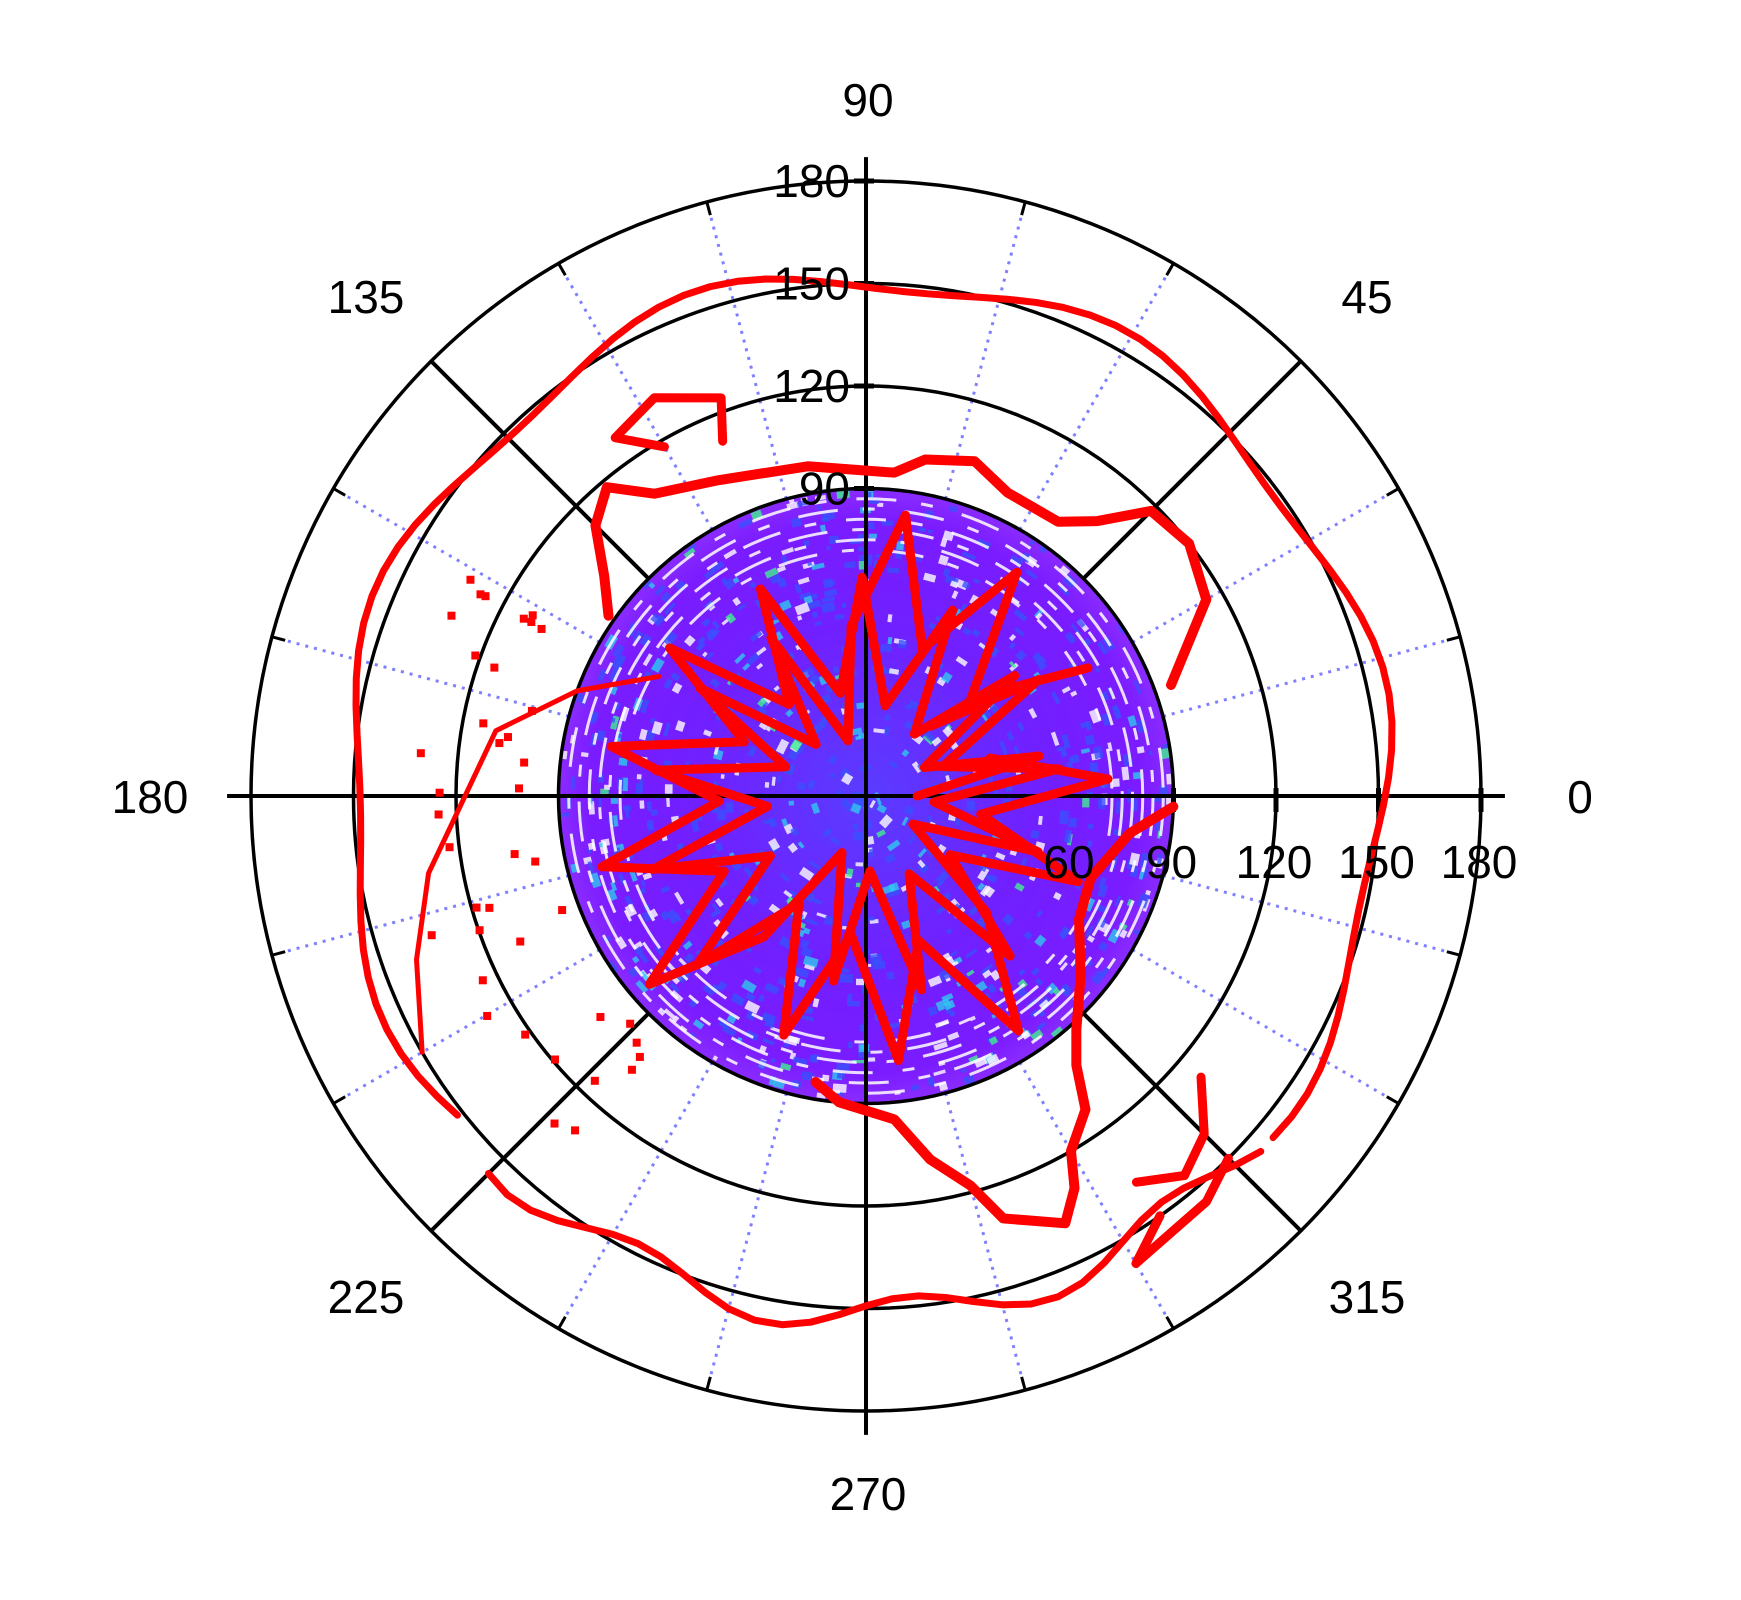 This screenshot has height=1600, width=1741. I want to click on angle-label-45: 45, so click(1366, 297).